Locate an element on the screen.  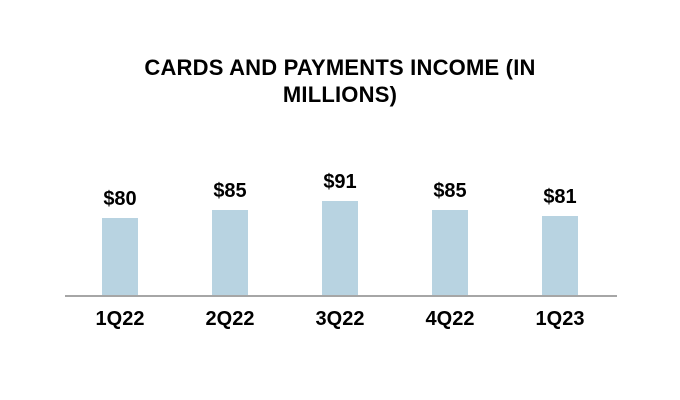
bar-2q22 is located at coordinates (230, 252).